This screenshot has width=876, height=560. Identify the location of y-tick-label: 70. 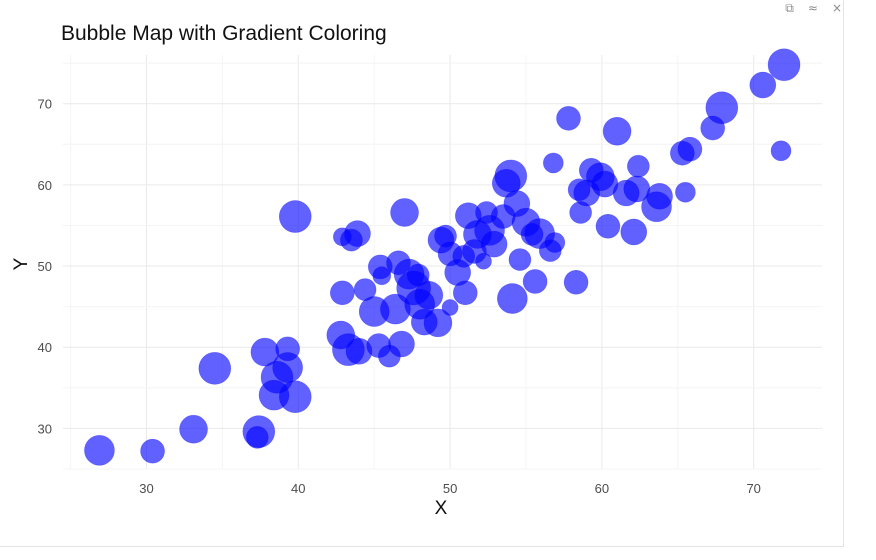
(45, 104).